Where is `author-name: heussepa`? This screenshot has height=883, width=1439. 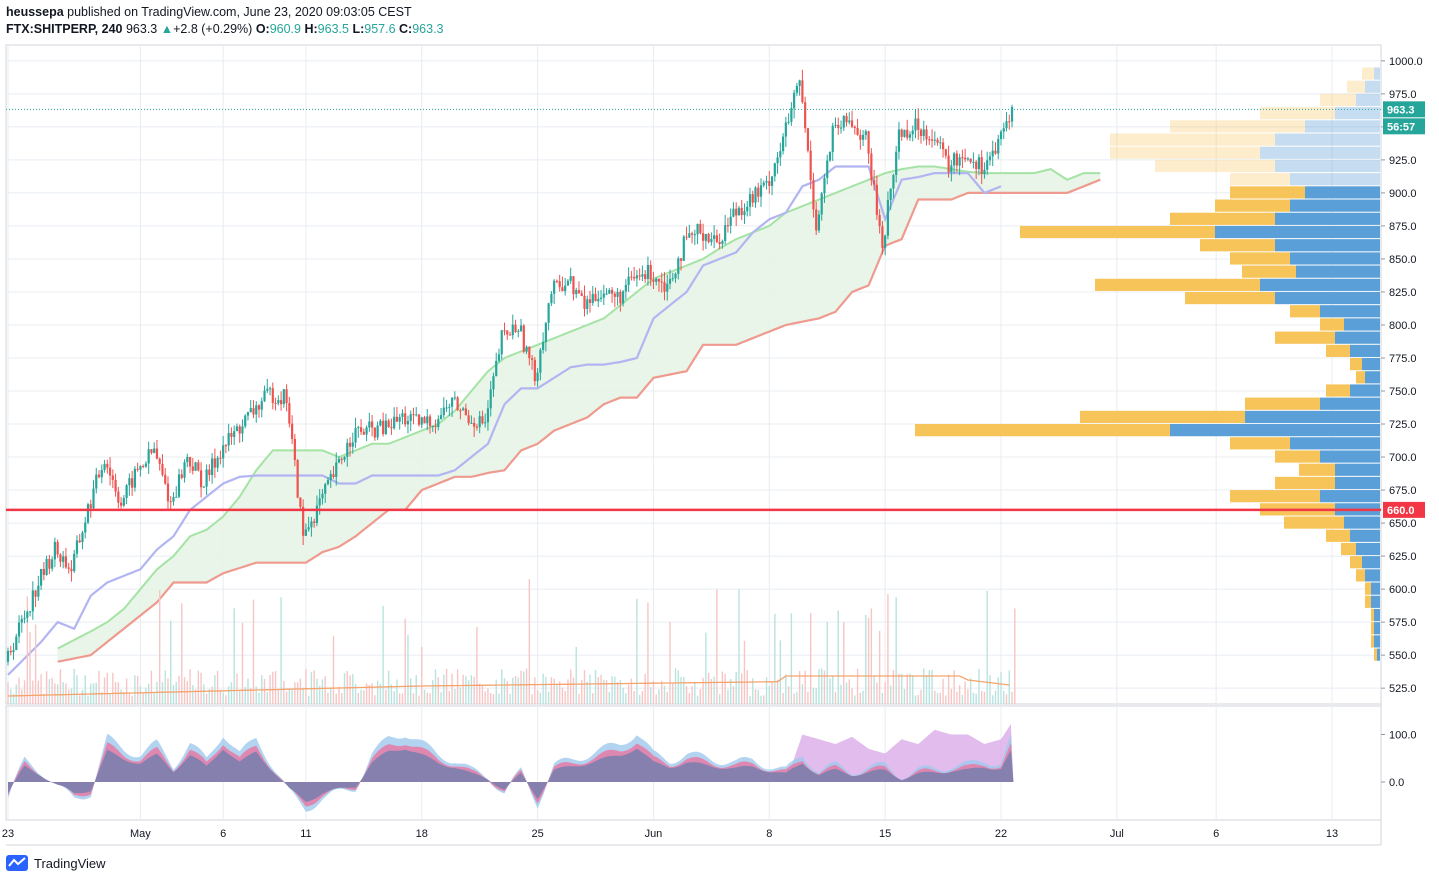 author-name: heussepa is located at coordinates (35, 12).